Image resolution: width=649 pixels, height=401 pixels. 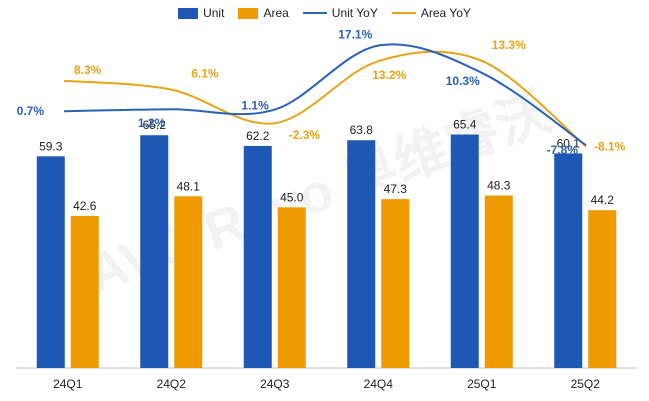 I want to click on legend-item-area: Area, so click(x=263, y=13).